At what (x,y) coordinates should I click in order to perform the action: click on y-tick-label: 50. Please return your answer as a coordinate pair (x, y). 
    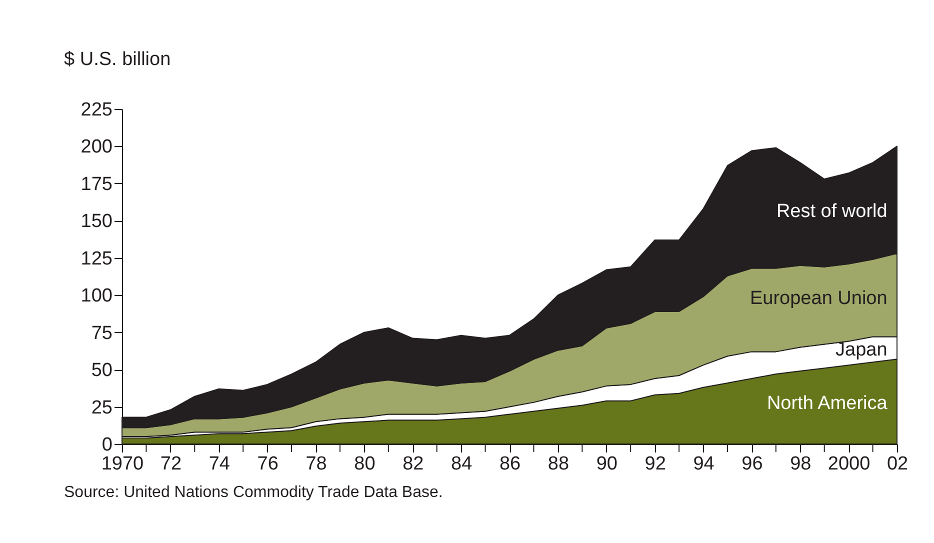
    Looking at the image, I should click on (101, 371).